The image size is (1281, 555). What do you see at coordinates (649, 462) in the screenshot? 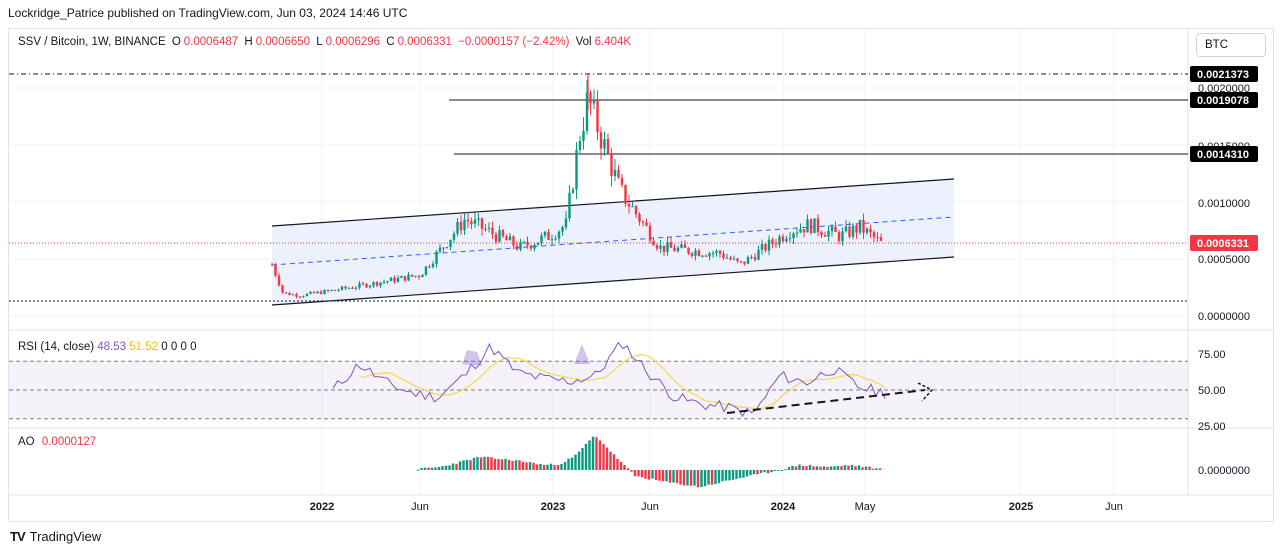
I see `ao-bars` at bounding box center [649, 462].